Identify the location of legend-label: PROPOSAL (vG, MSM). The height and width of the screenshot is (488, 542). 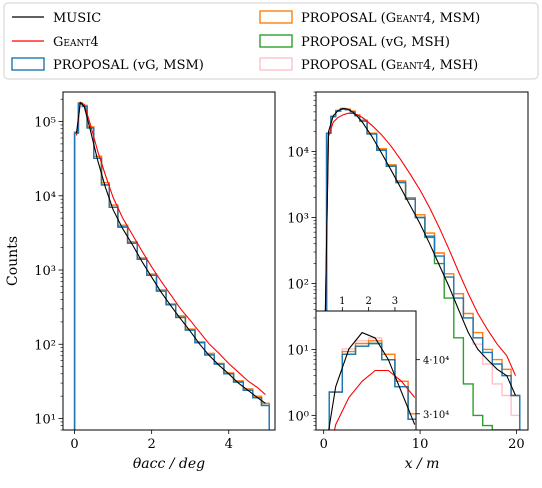
(128, 65).